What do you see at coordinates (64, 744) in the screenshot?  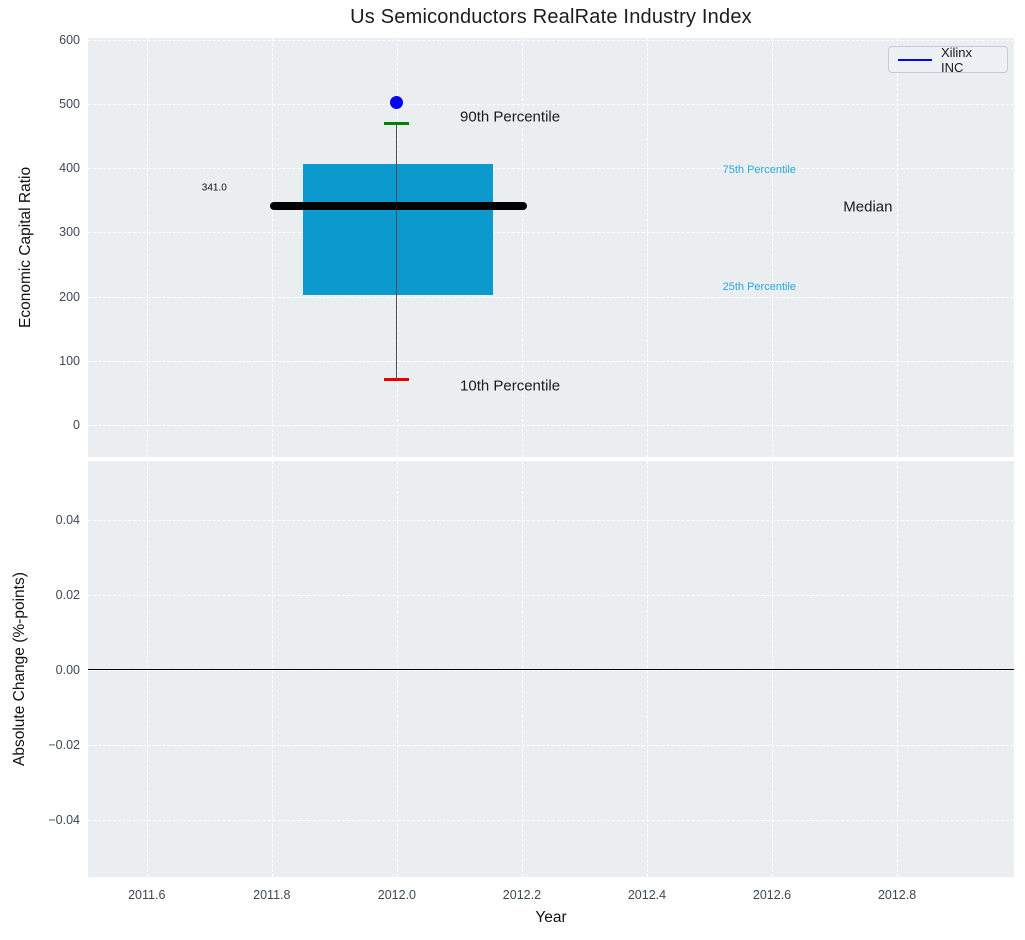 I see `y-tick-label: −0.02` at bounding box center [64, 744].